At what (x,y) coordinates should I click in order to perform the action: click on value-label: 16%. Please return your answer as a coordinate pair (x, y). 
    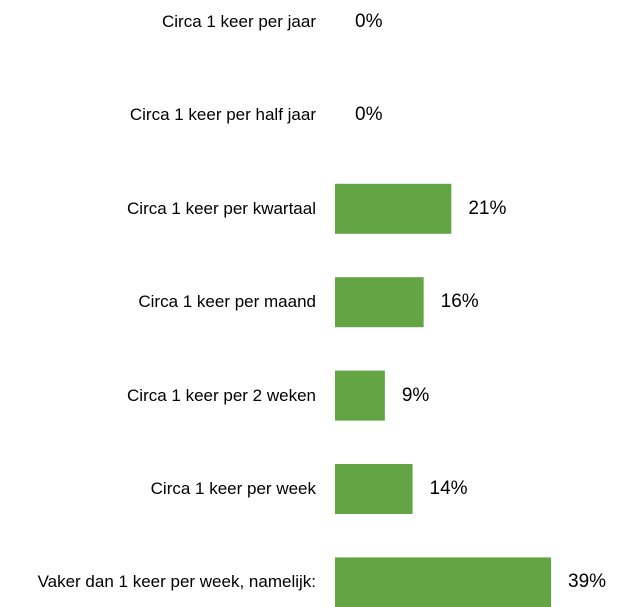
    Looking at the image, I should click on (459, 302).